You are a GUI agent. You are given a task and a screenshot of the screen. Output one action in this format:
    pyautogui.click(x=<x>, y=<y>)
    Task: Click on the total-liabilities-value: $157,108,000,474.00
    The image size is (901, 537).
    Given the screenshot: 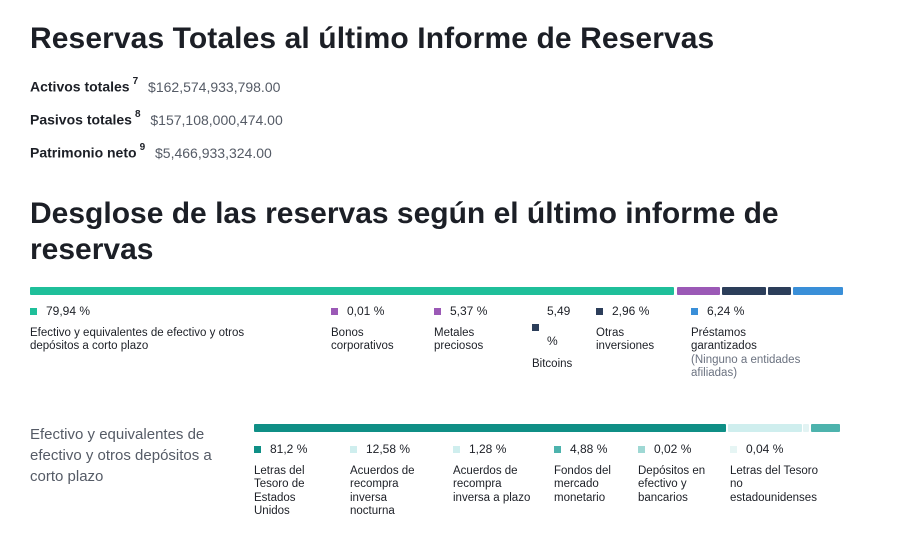 What is the action you would take?
    pyautogui.click(x=216, y=119)
    